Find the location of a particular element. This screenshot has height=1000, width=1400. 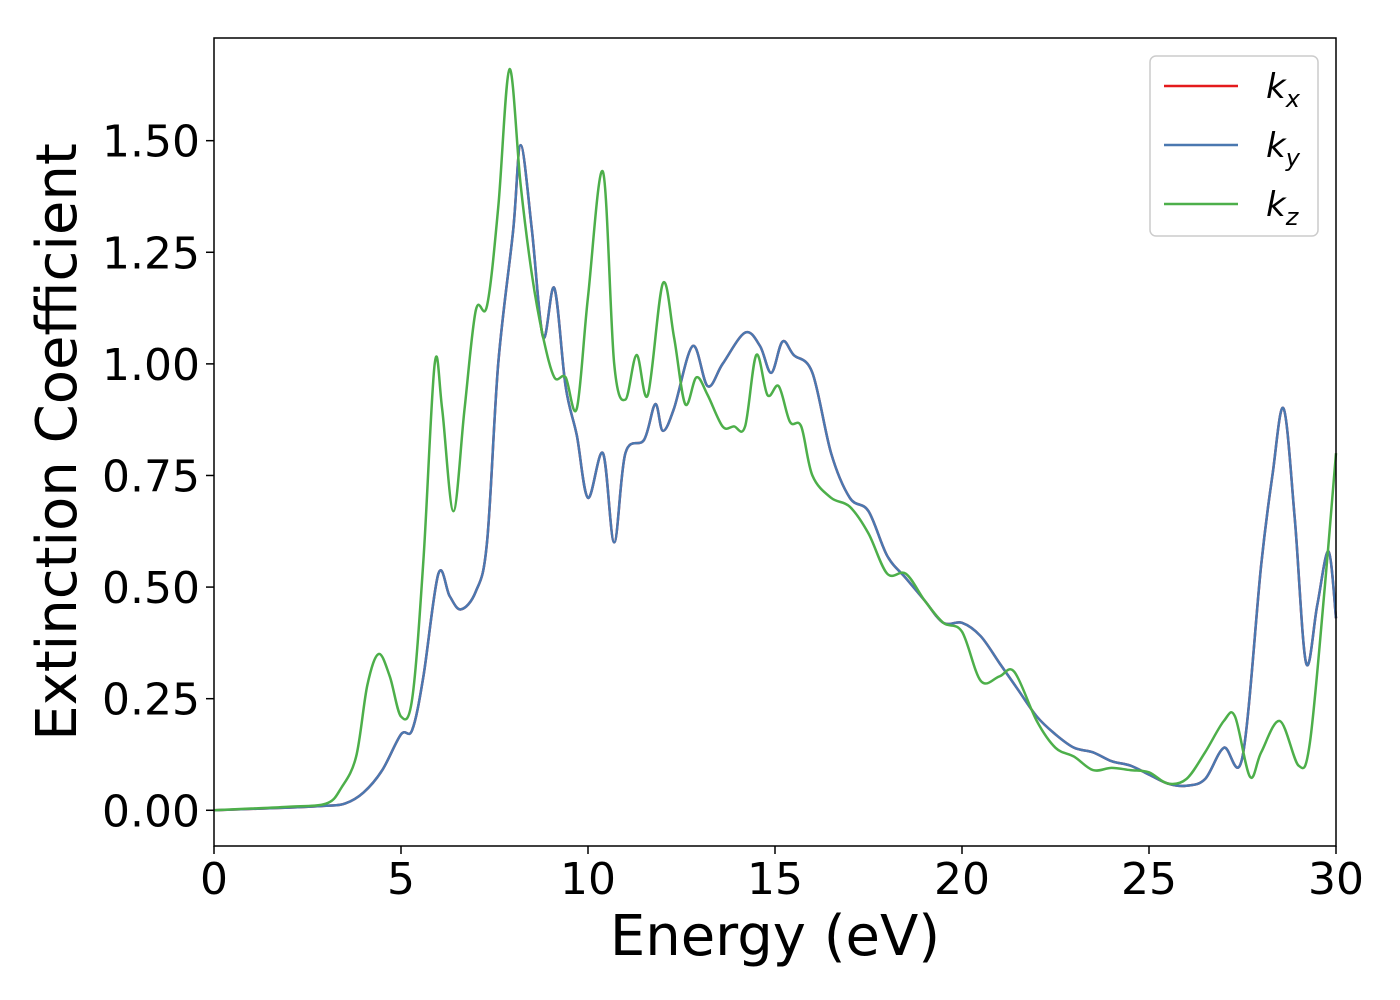

y-tick-label: 0.00 is located at coordinates (151, 811).